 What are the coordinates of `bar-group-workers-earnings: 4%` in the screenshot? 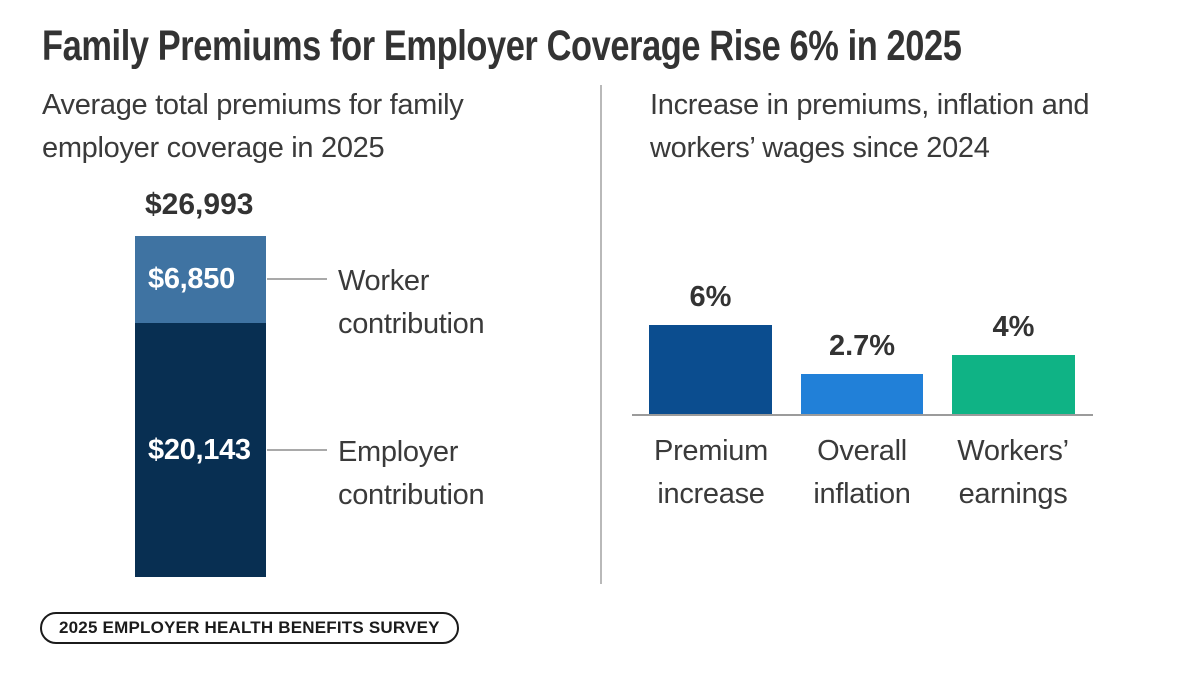 It's located at (1013, 362).